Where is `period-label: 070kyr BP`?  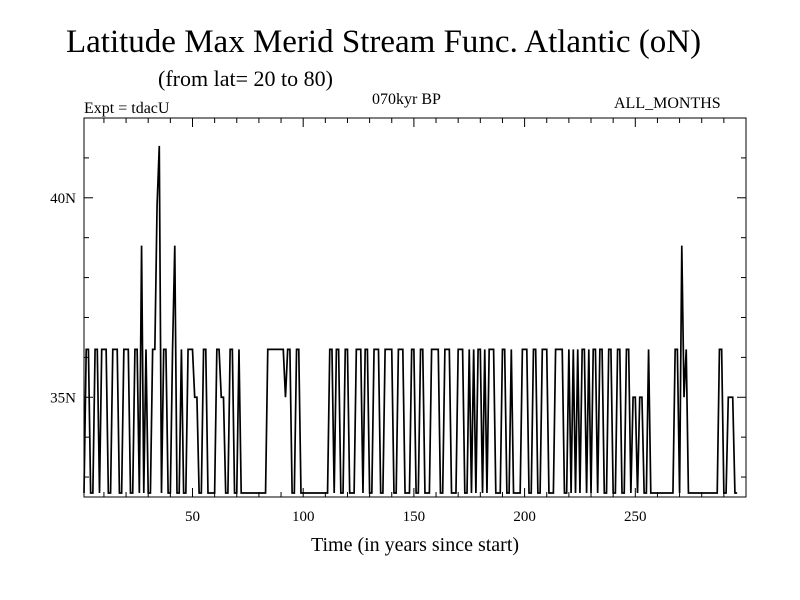
period-label: 070kyr BP is located at coordinates (406, 99).